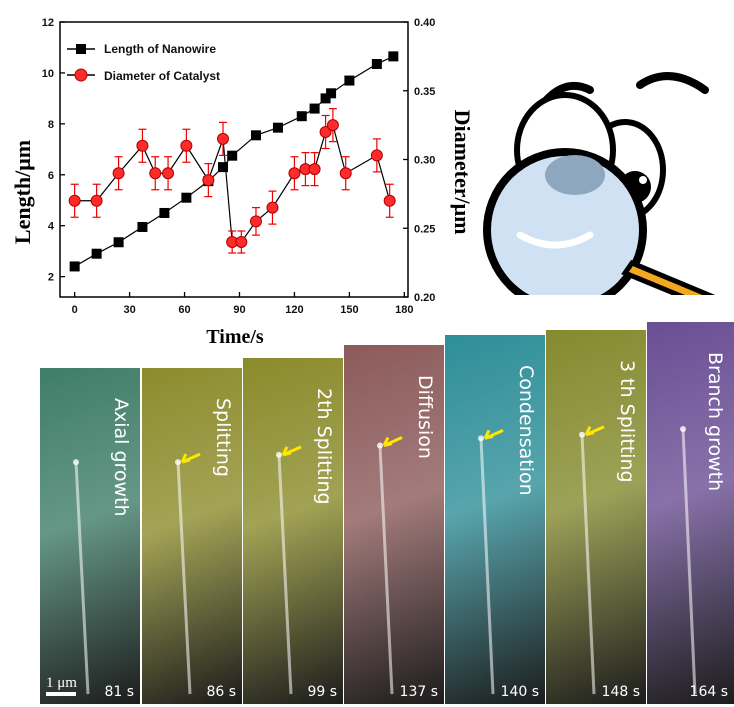 This screenshot has width=734, height=707. What do you see at coordinates (460, 172) in the screenshot?
I see `y-right-axis-title: Diameter/μm` at bounding box center [460, 172].